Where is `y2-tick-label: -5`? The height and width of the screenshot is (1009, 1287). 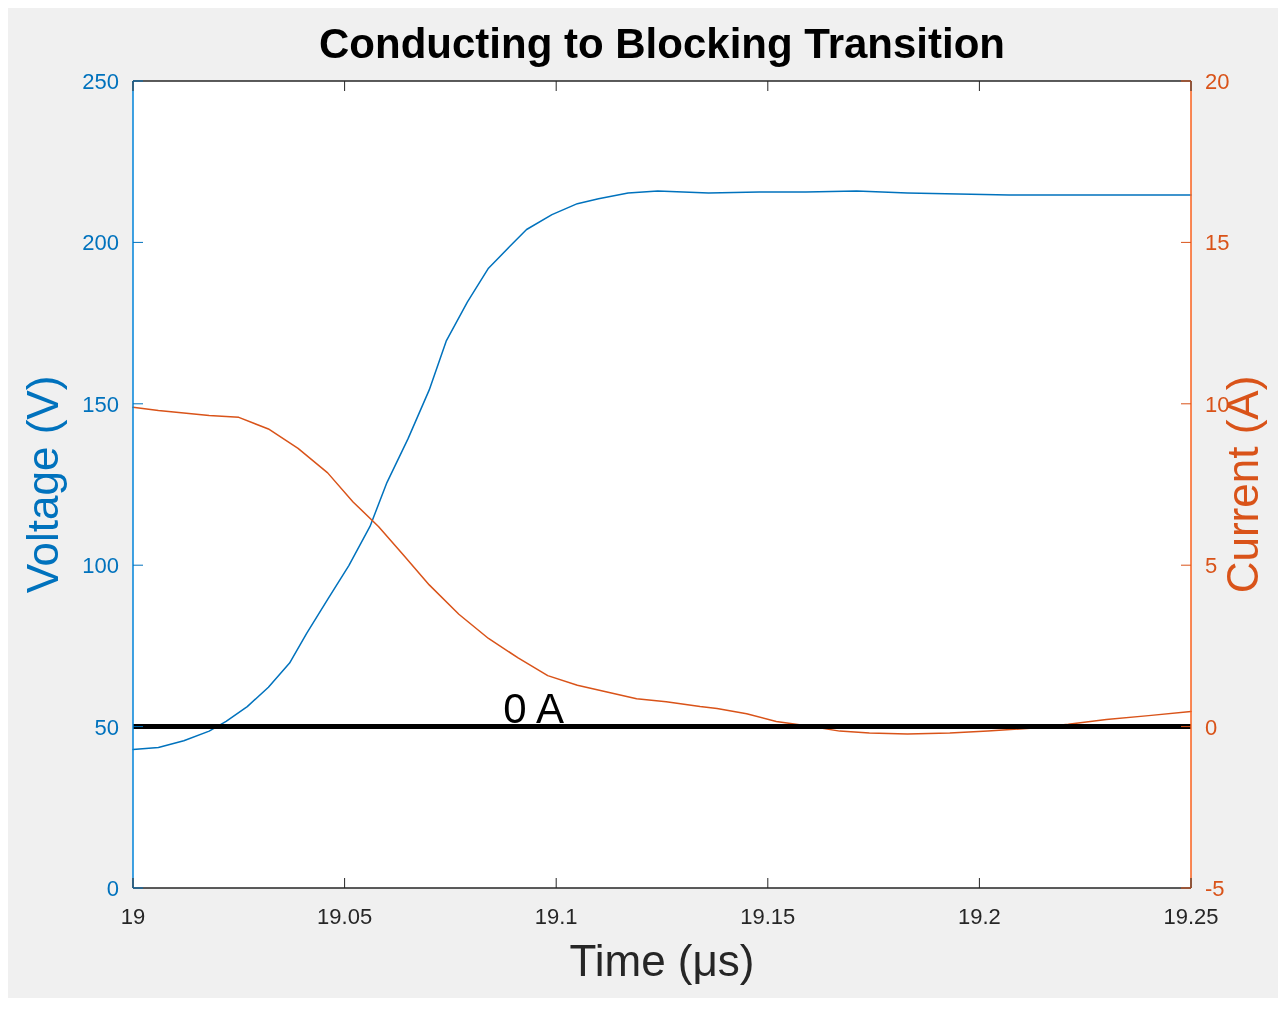 y2-tick-label: -5 is located at coordinates (1215, 888).